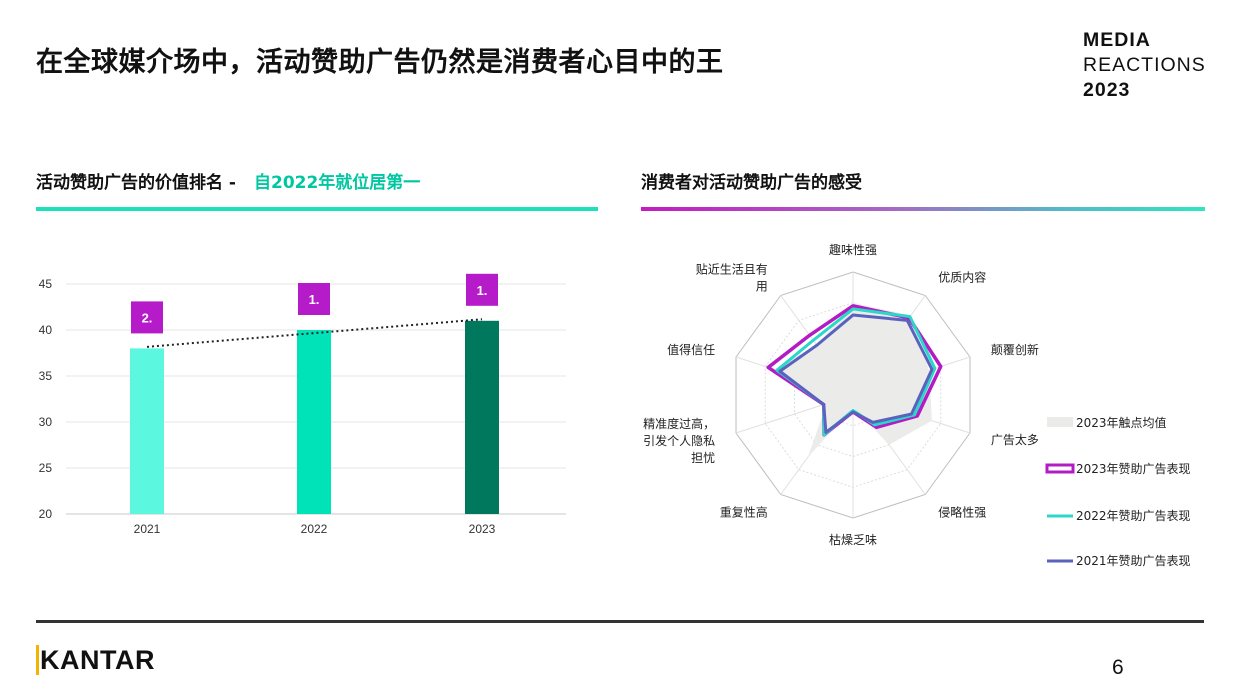 The image size is (1240, 697). I want to click on radar-axis-label: 侵略性强, so click(962, 511).